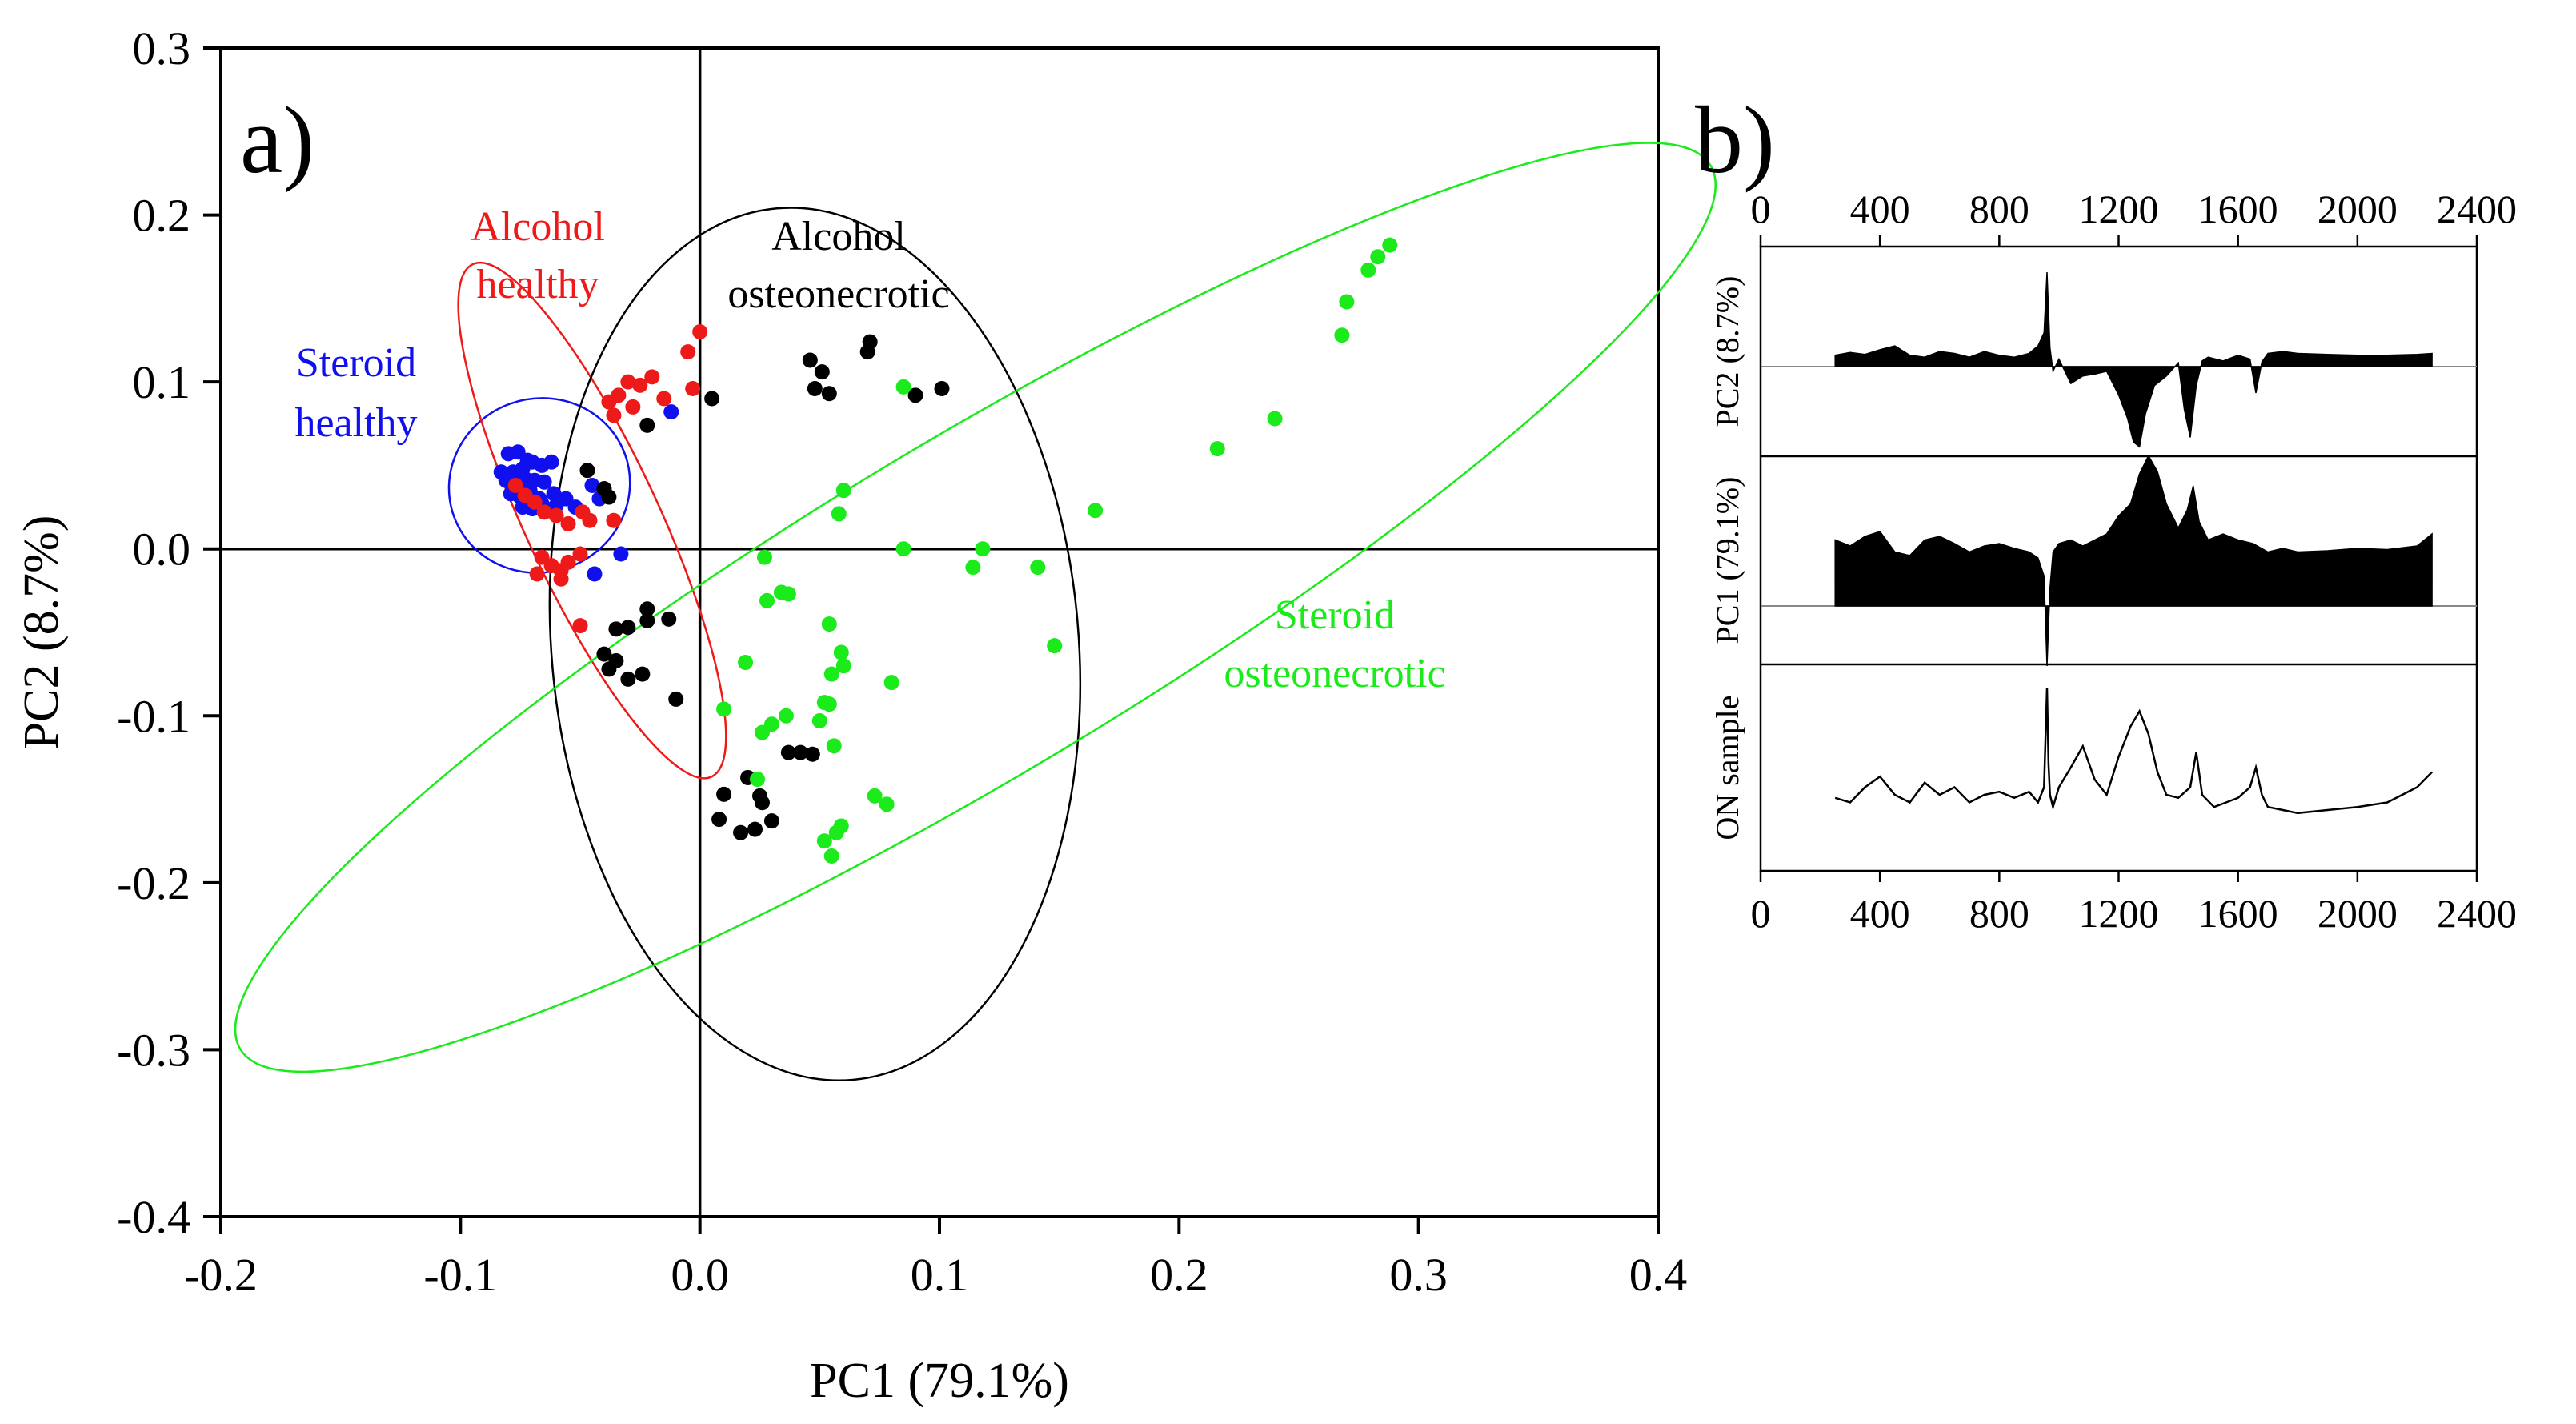 The image size is (2576, 1424). I want to click on top-x-tick-label: 2000, so click(2358, 209).